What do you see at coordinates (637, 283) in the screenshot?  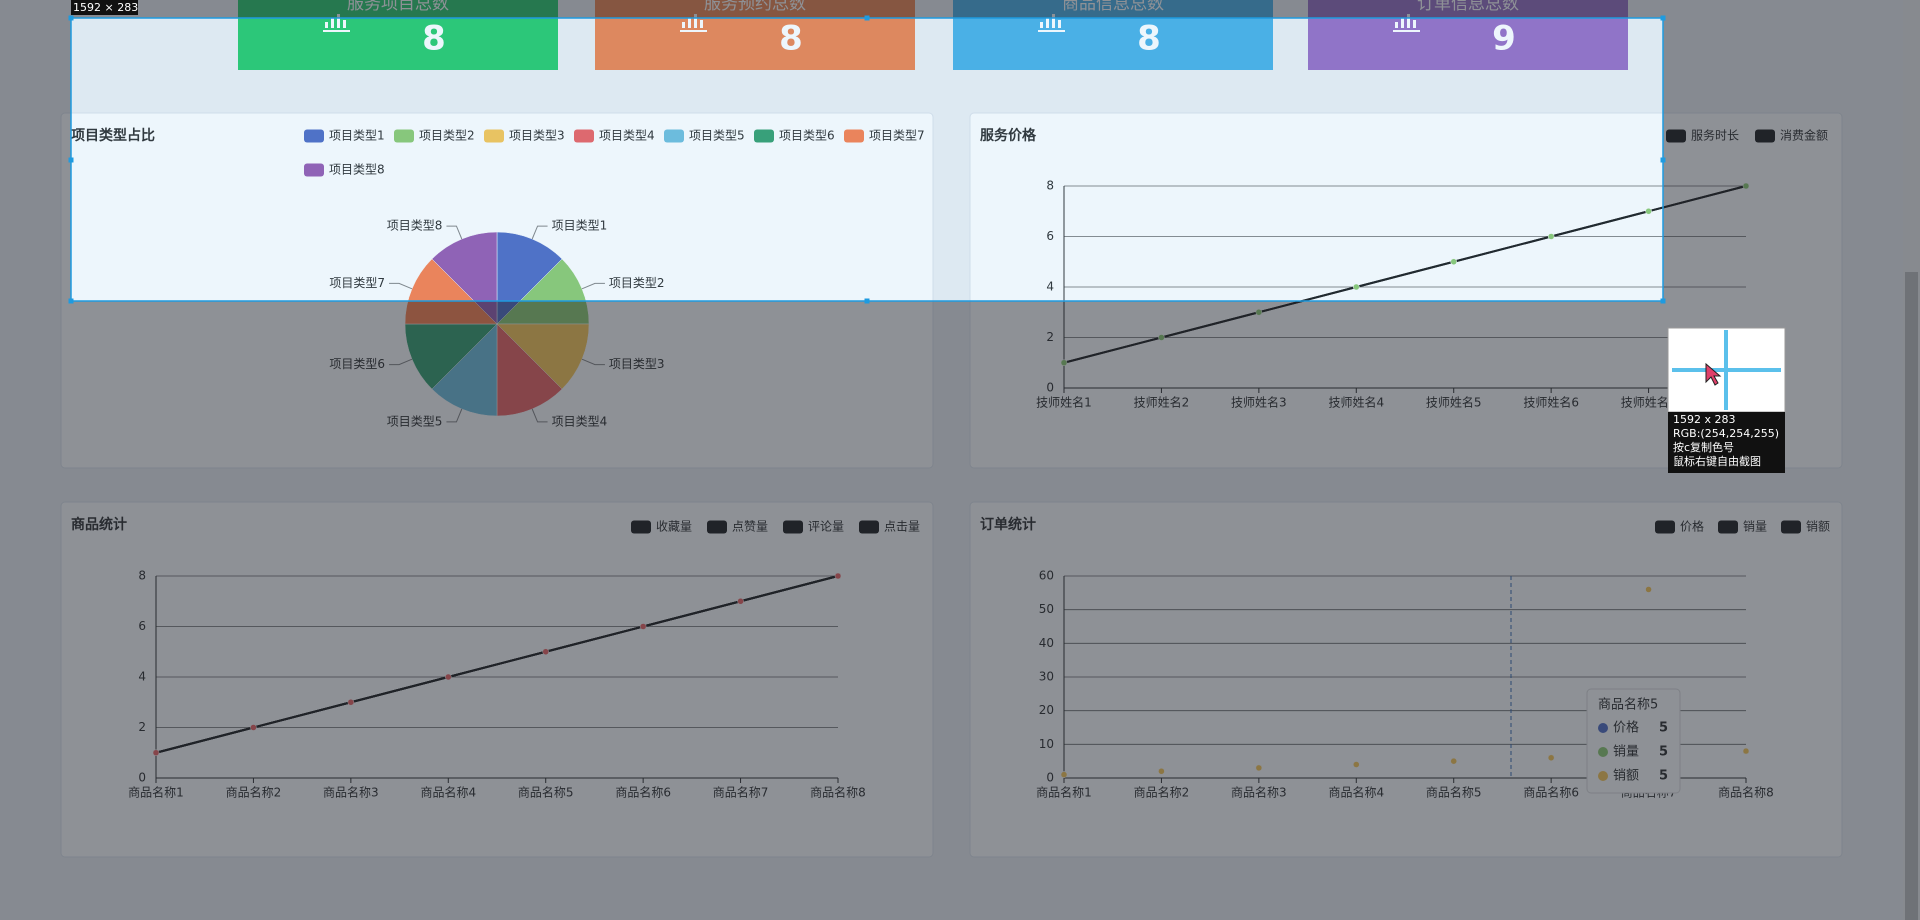 I see `slice-label: 项目类型2` at bounding box center [637, 283].